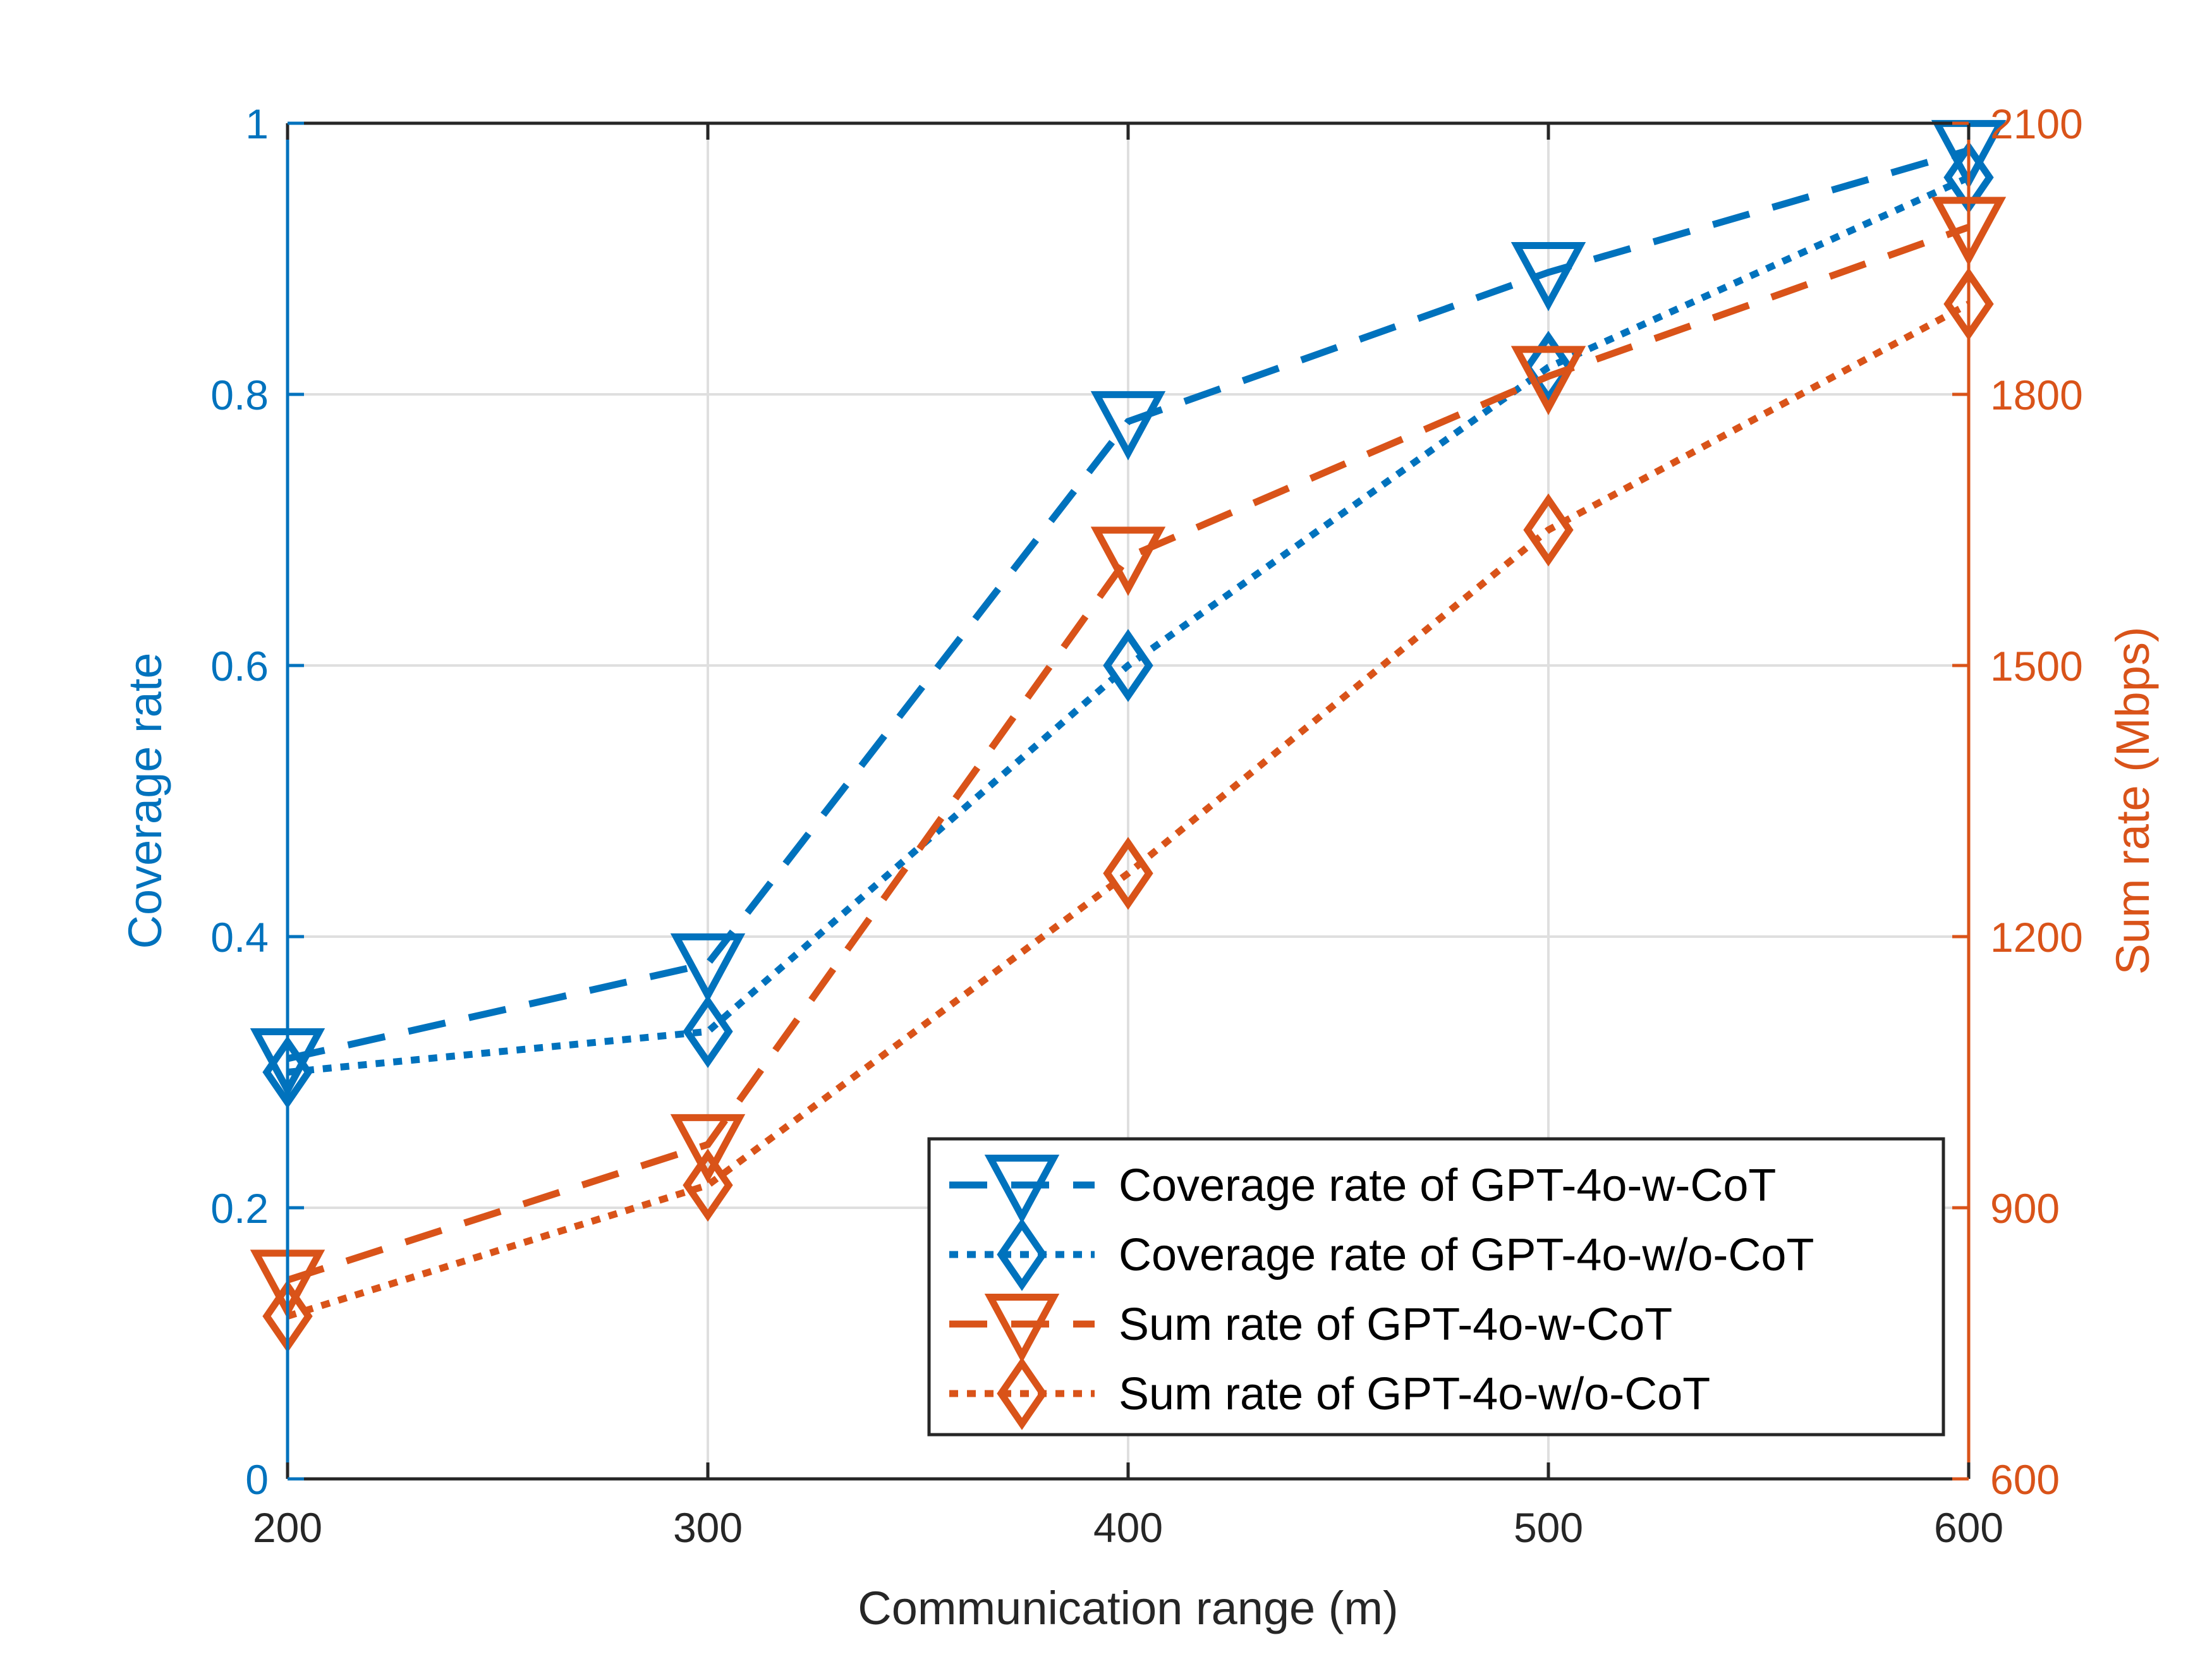 The width and height of the screenshot is (2212, 1659). What do you see at coordinates (2036, 666) in the screenshot?
I see `y-right-tick-label: 1500` at bounding box center [2036, 666].